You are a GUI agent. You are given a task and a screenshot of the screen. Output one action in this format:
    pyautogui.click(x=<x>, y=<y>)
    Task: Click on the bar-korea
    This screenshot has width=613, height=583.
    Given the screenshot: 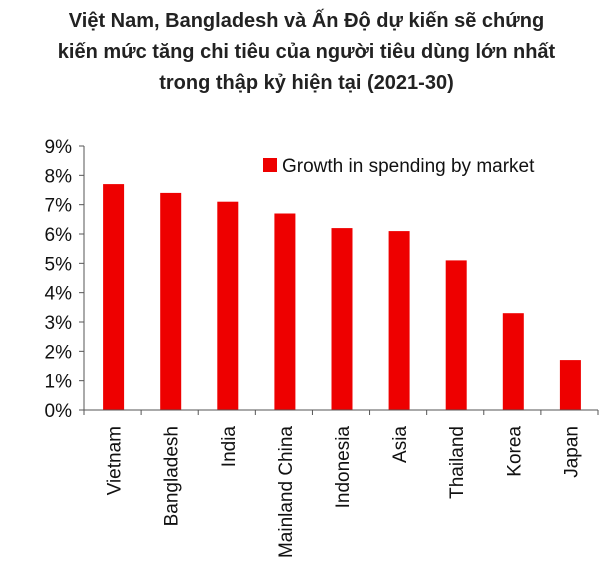 What is the action you would take?
    pyautogui.click(x=513, y=361)
    